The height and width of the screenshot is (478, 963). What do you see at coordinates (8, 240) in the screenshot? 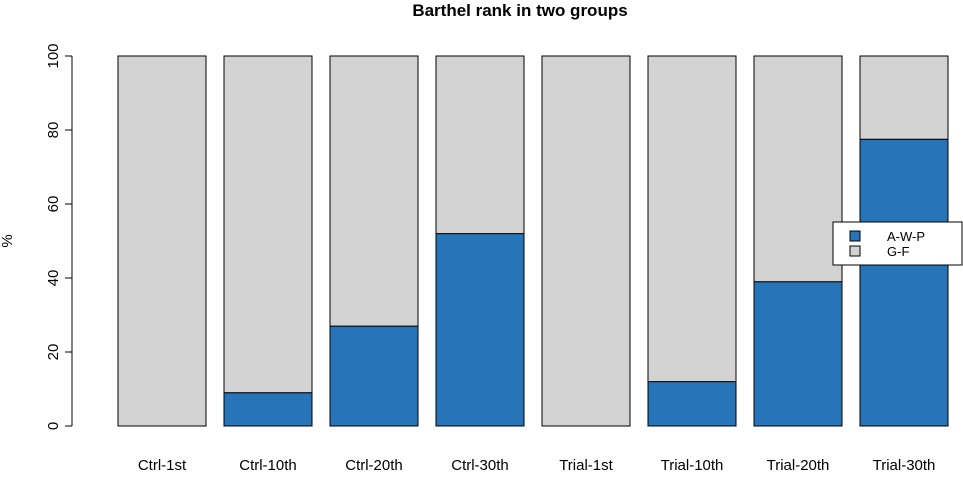
I see `y-axis-label: %` at bounding box center [8, 240].